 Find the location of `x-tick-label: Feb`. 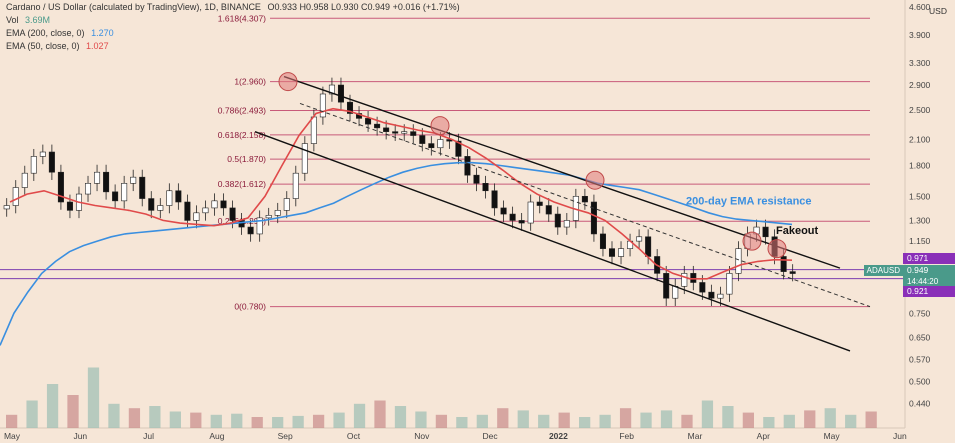

x-tick-label: Feb is located at coordinates (626, 436).